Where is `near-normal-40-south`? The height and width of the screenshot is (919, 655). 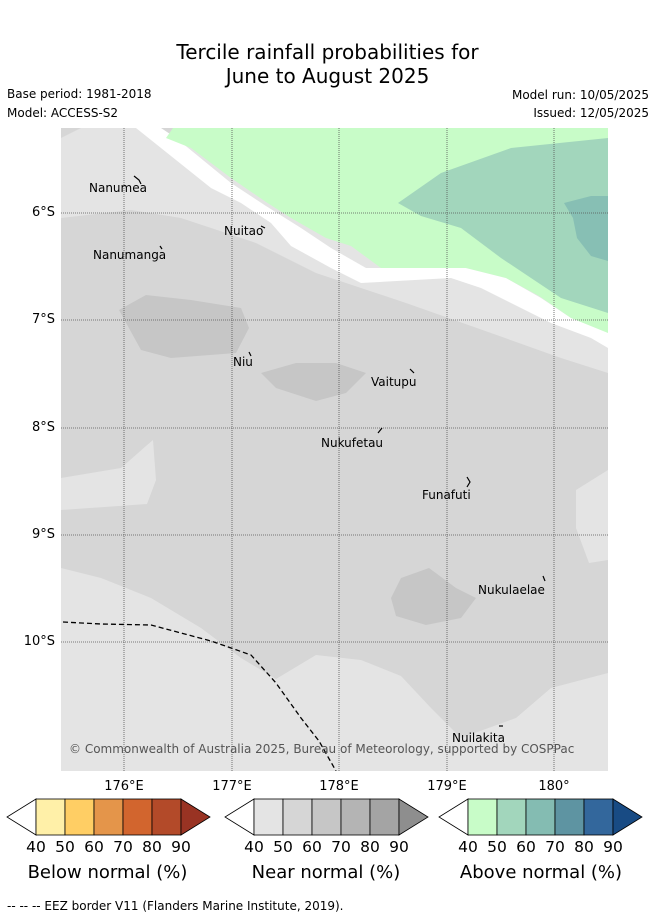 near-normal-40-south is located at coordinates (429, 713).